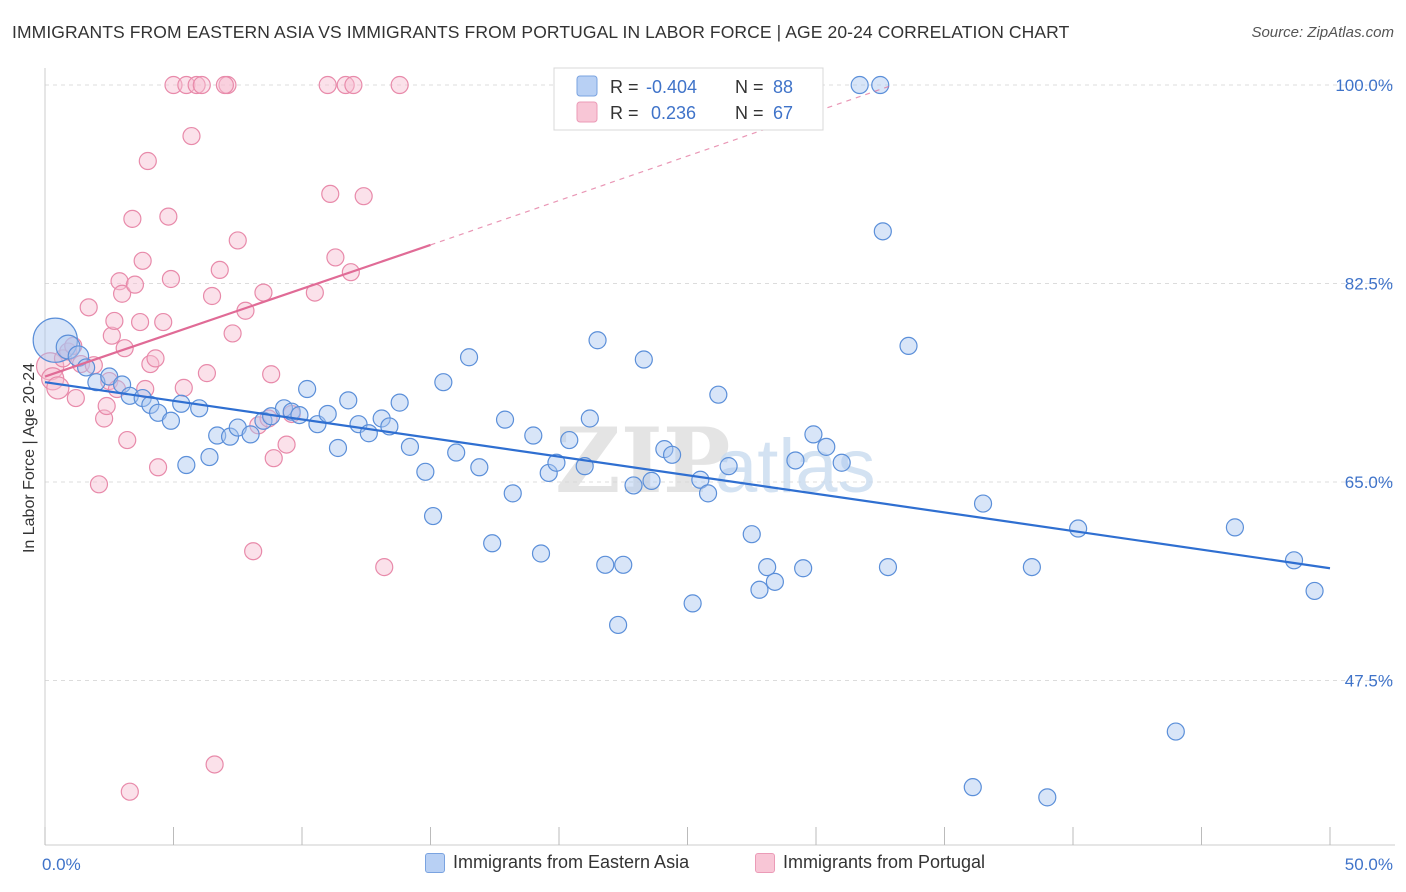 The image size is (1406, 892). Describe the element at coordinates (749, 87) in the screenshot. I see `legend-n-label-1: N =` at that location.